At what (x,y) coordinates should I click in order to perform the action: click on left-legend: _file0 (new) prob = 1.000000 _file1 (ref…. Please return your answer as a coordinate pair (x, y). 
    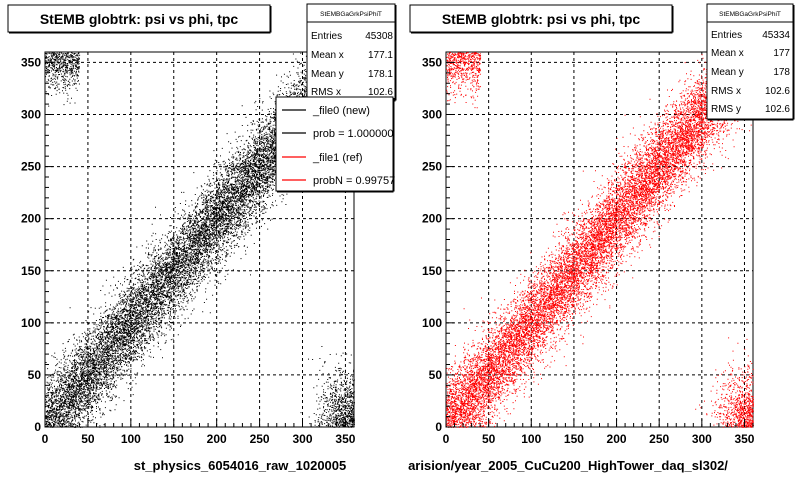
    Looking at the image, I should click on (335, 144).